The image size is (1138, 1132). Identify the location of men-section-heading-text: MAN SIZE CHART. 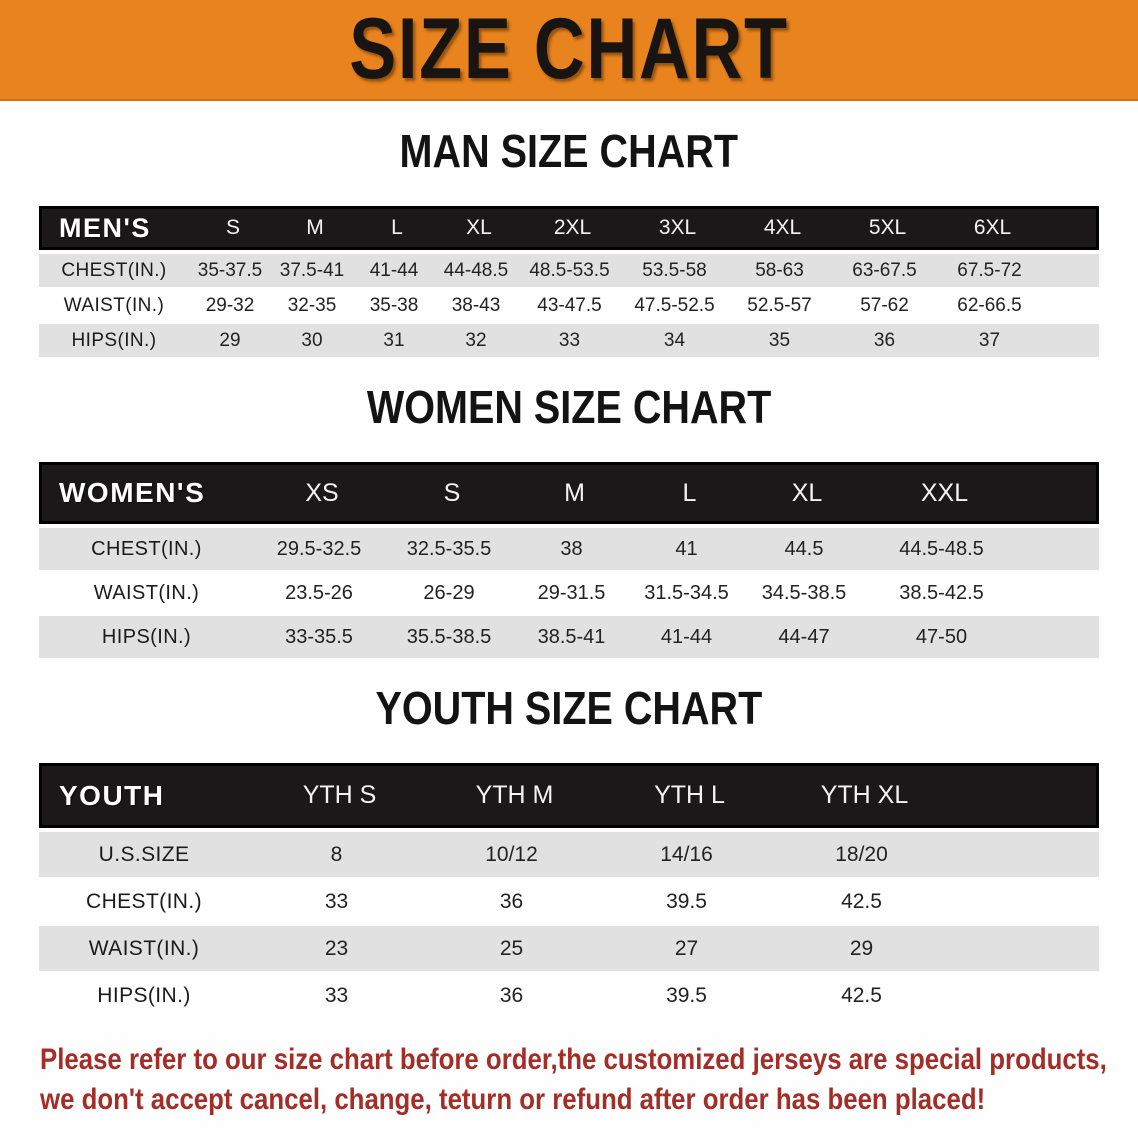
(569, 151).